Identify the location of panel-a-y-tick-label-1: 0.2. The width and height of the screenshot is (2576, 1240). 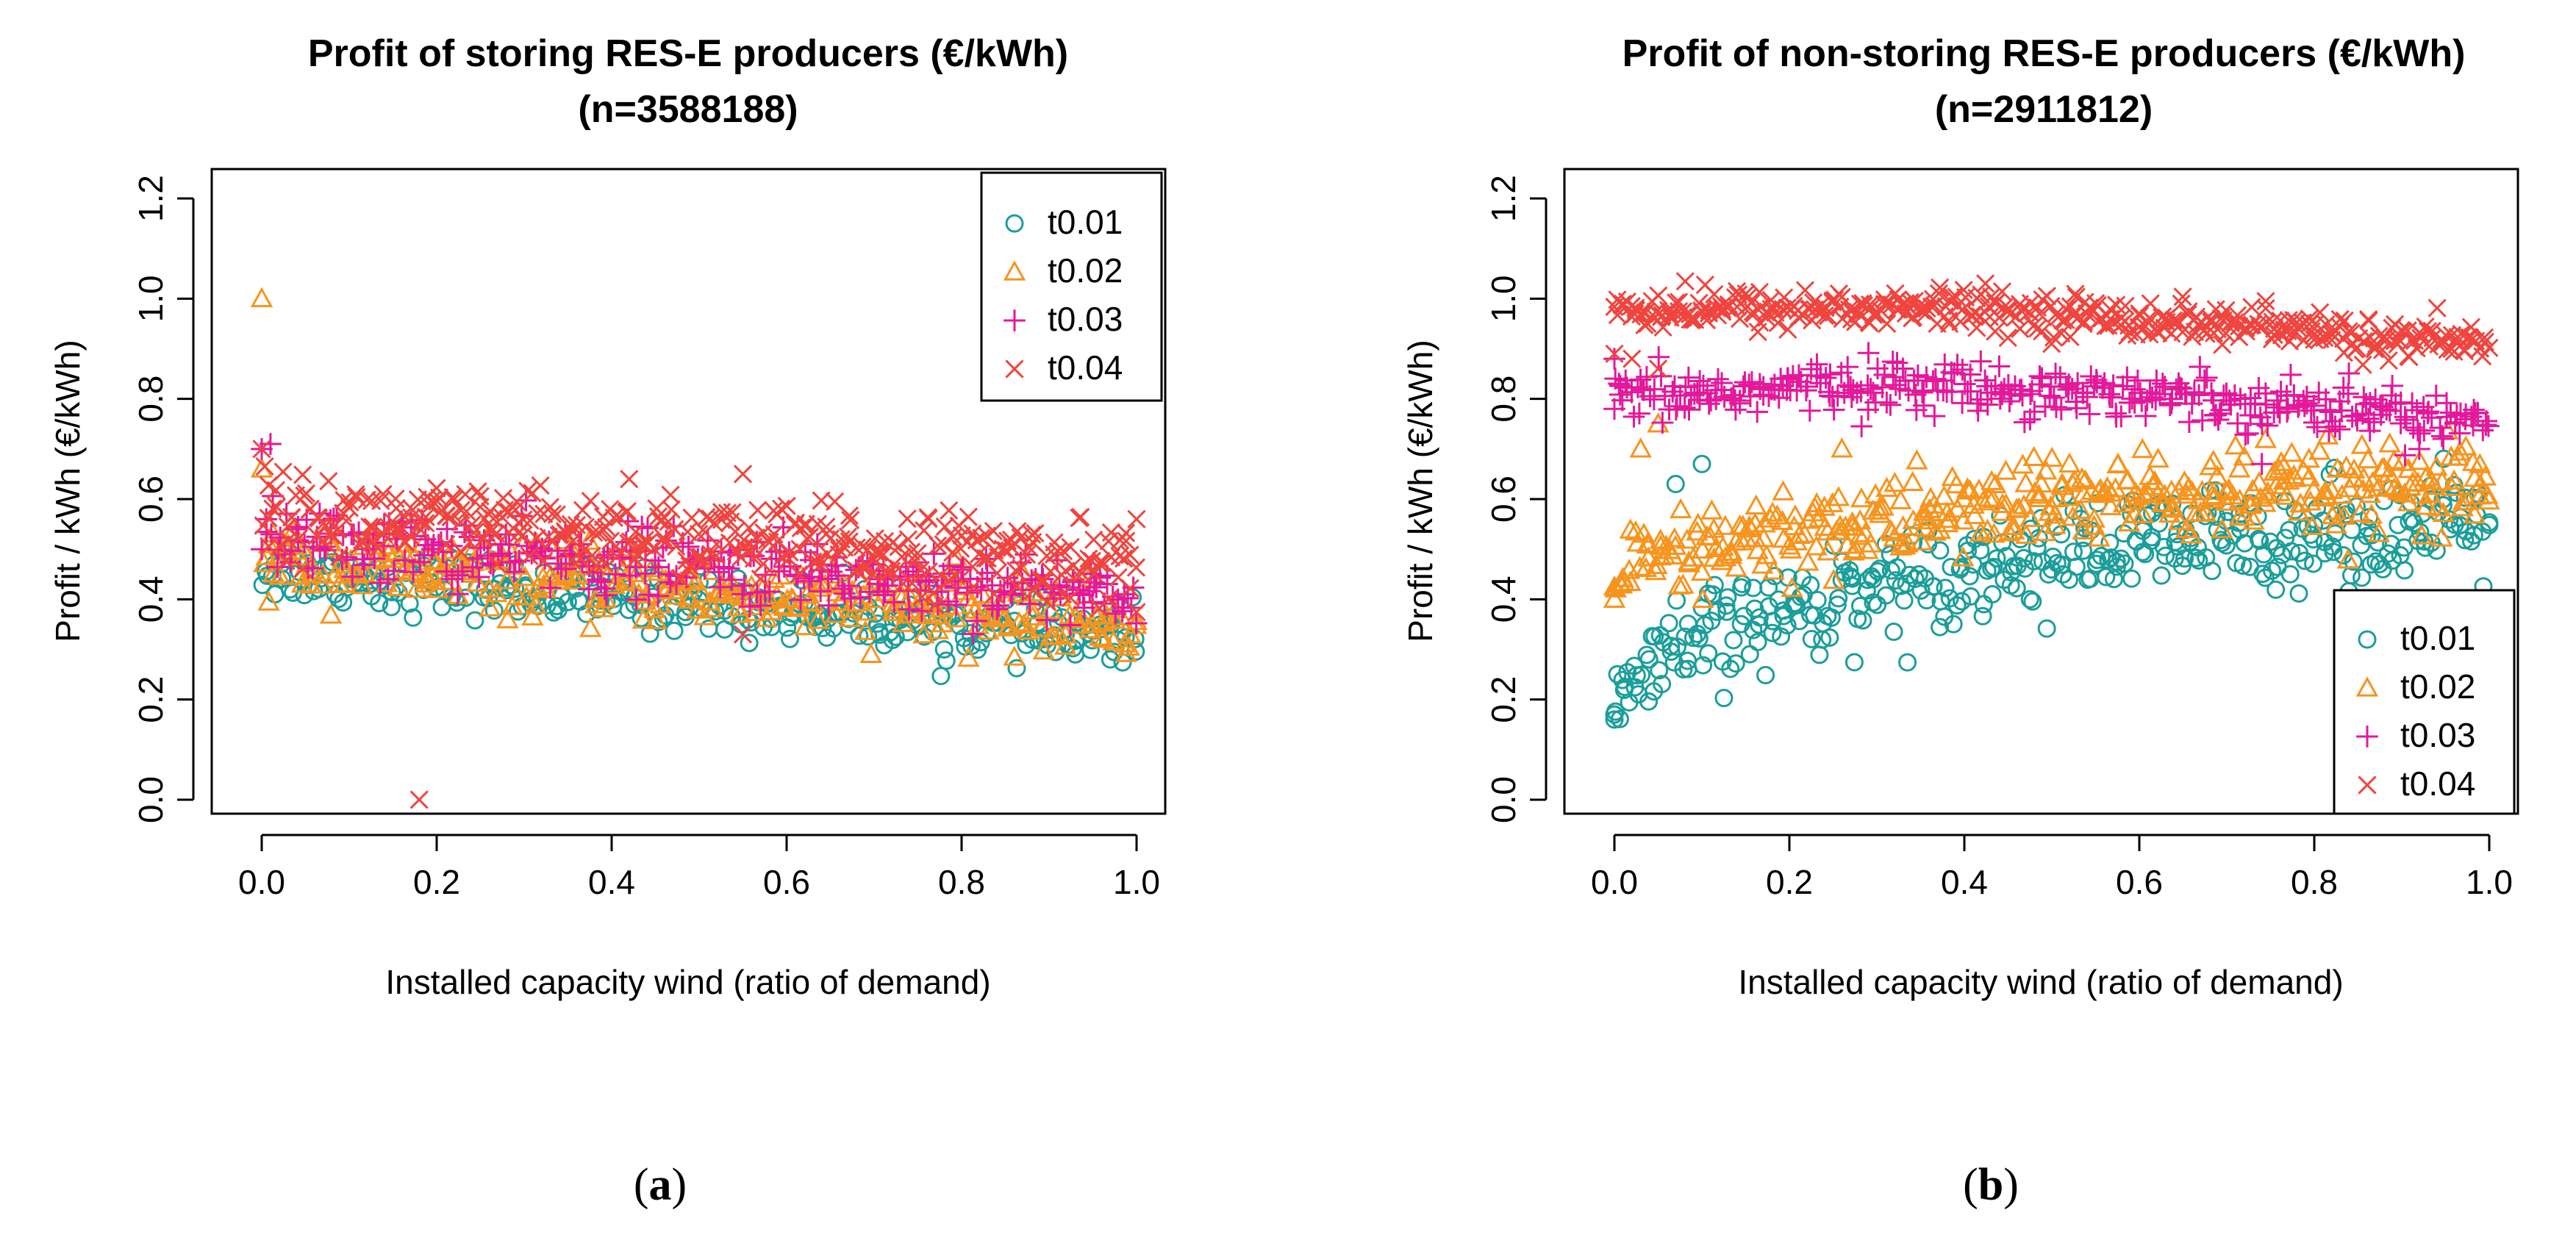
(151, 700).